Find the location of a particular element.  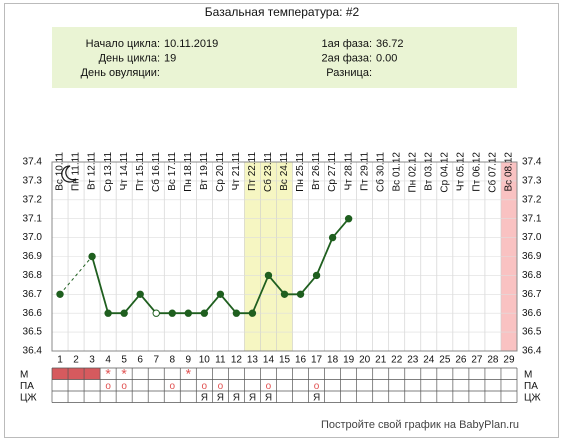

day-number: 24 is located at coordinates (429, 360).